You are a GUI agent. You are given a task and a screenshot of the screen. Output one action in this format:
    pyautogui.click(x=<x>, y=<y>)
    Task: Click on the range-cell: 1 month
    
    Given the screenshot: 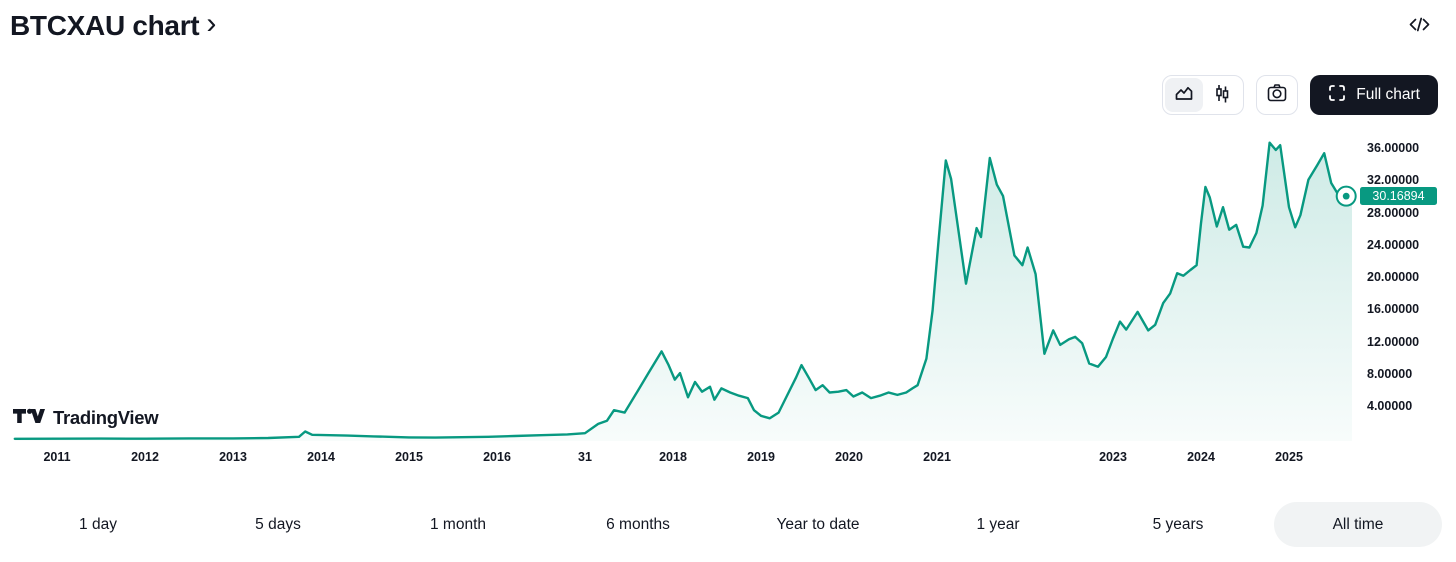 What is the action you would take?
    pyautogui.click(x=458, y=524)
    